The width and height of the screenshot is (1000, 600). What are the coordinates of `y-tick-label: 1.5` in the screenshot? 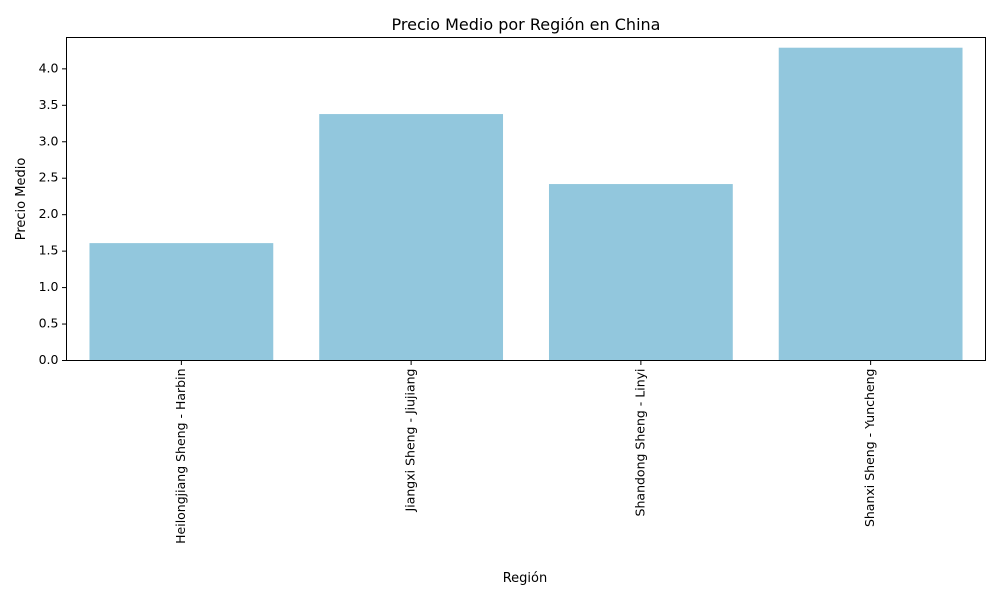 It's located at (49, 250).